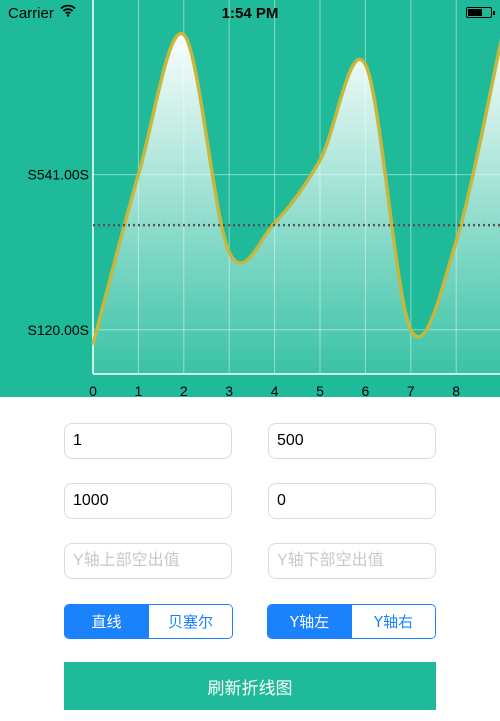 This screenshot has height=721, width=500. I want to click on y-axis-side-segmented-control: Y轴左 Y轴右, so click(351, 621).